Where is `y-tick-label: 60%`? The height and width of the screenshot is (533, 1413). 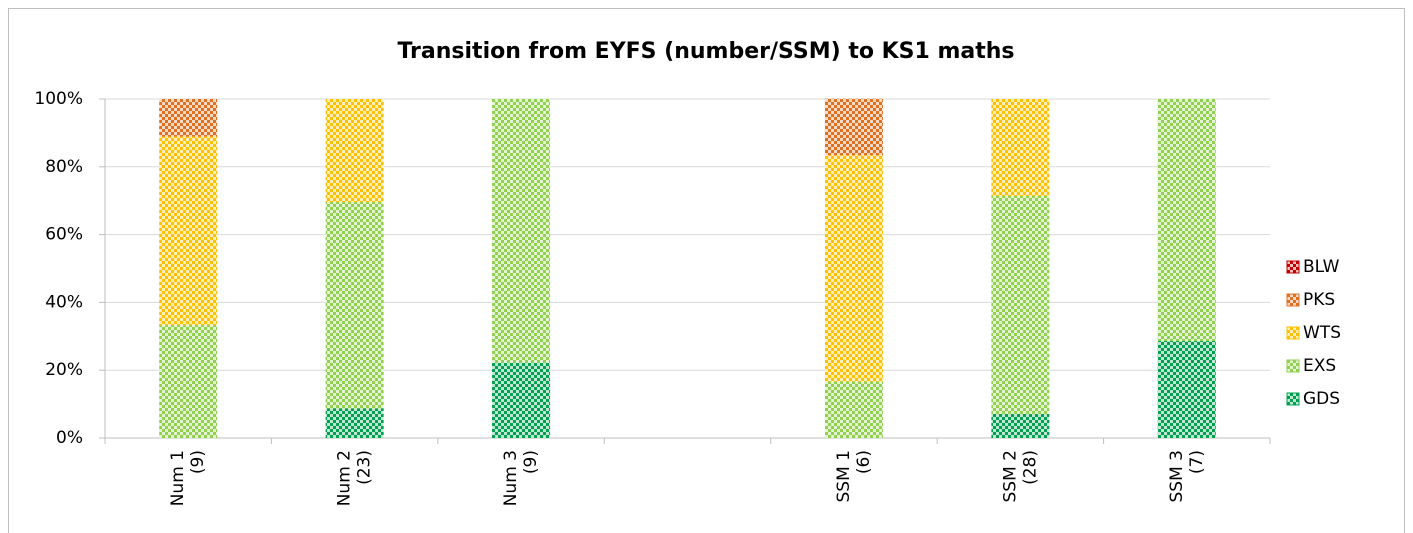 y-tick-label: 60% is located at coordinates (64, 235).